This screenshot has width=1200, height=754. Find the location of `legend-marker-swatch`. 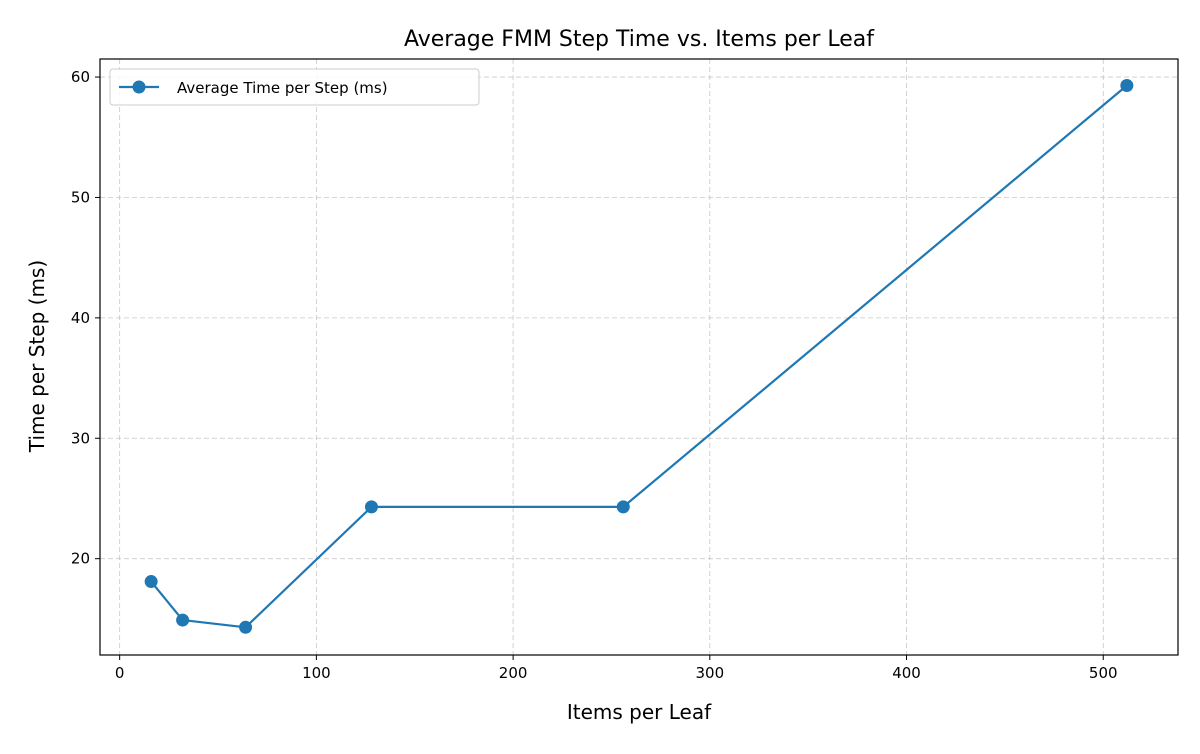

legend-marker-swatch is located at coordinates (139, 87).